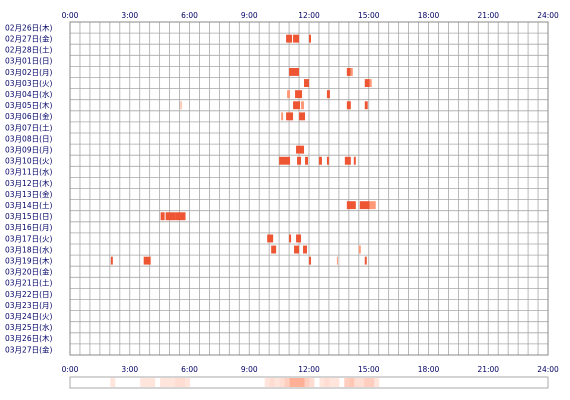  What do you see at coordinates (309, 15) in the screenshot?
I see `x-tick-label: 12:00` at bounding box center [309, 15].